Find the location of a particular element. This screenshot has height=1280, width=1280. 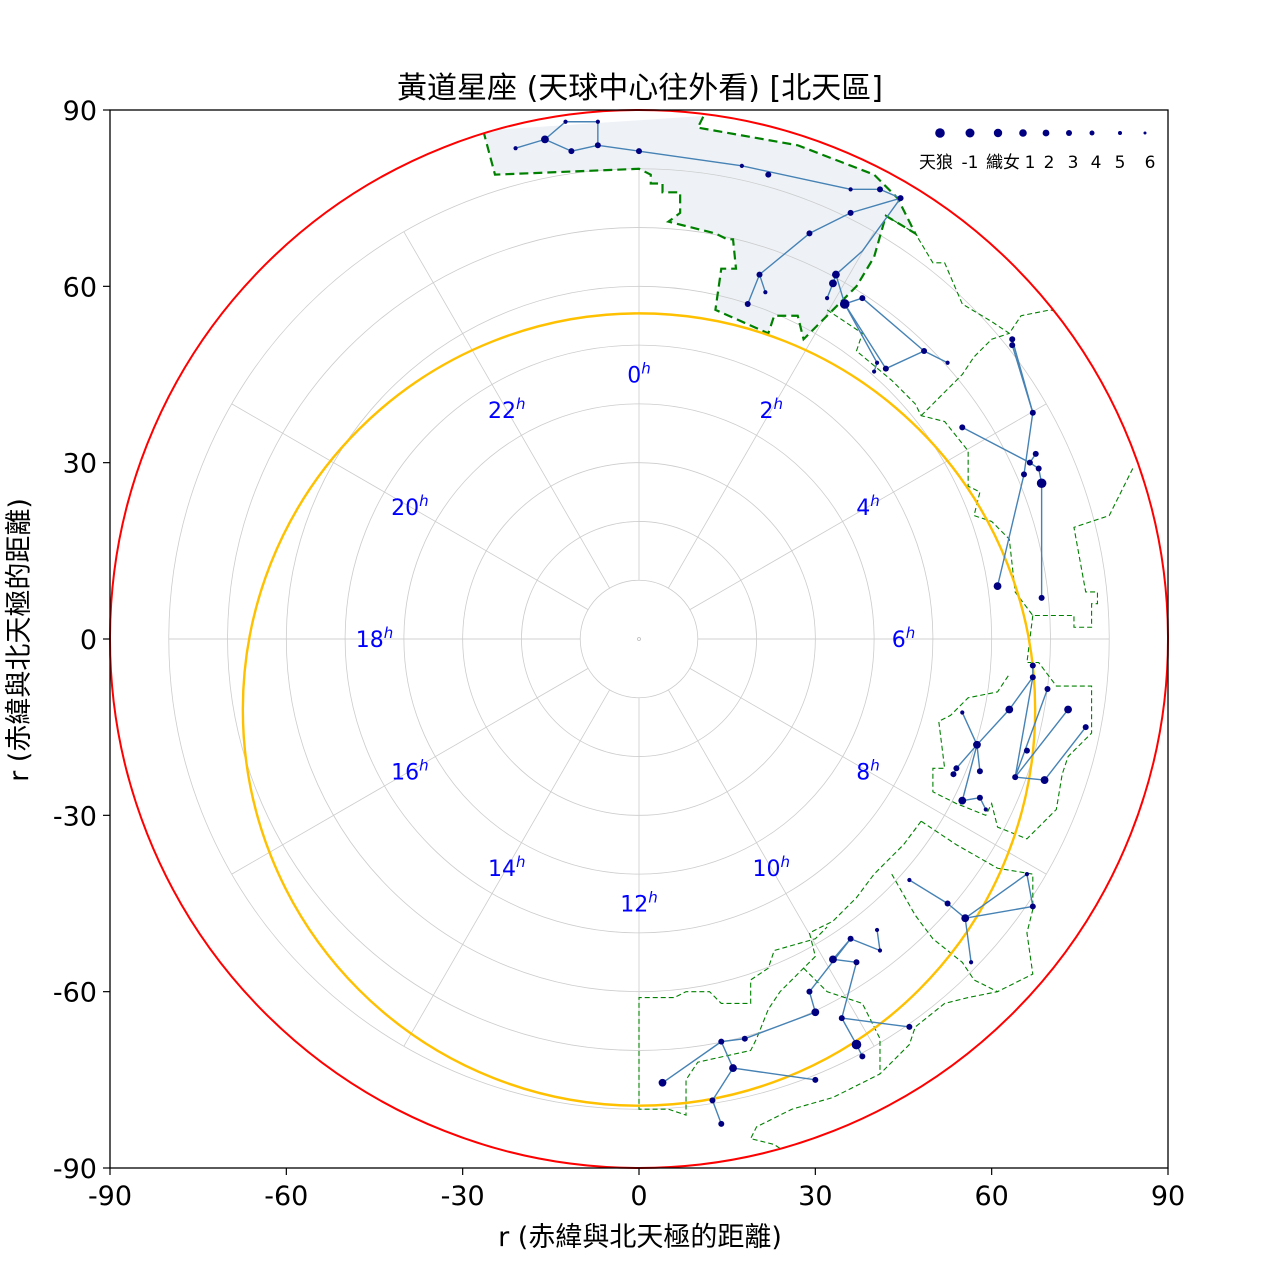

legend-label: 4 is located at coordinates (1096, 163).